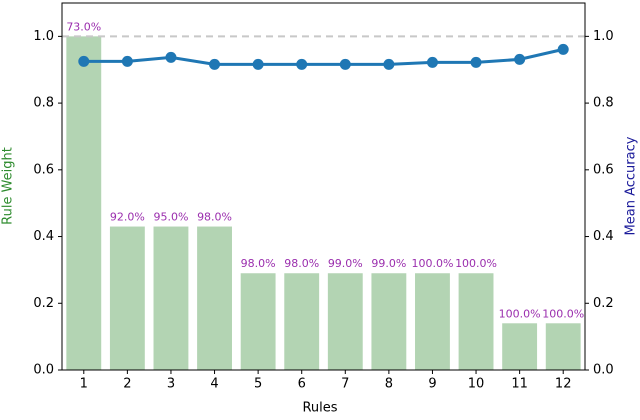 This screenshot has width=640, height=420. I want to click on y-tick-label: 0.2, so click(43, 303).